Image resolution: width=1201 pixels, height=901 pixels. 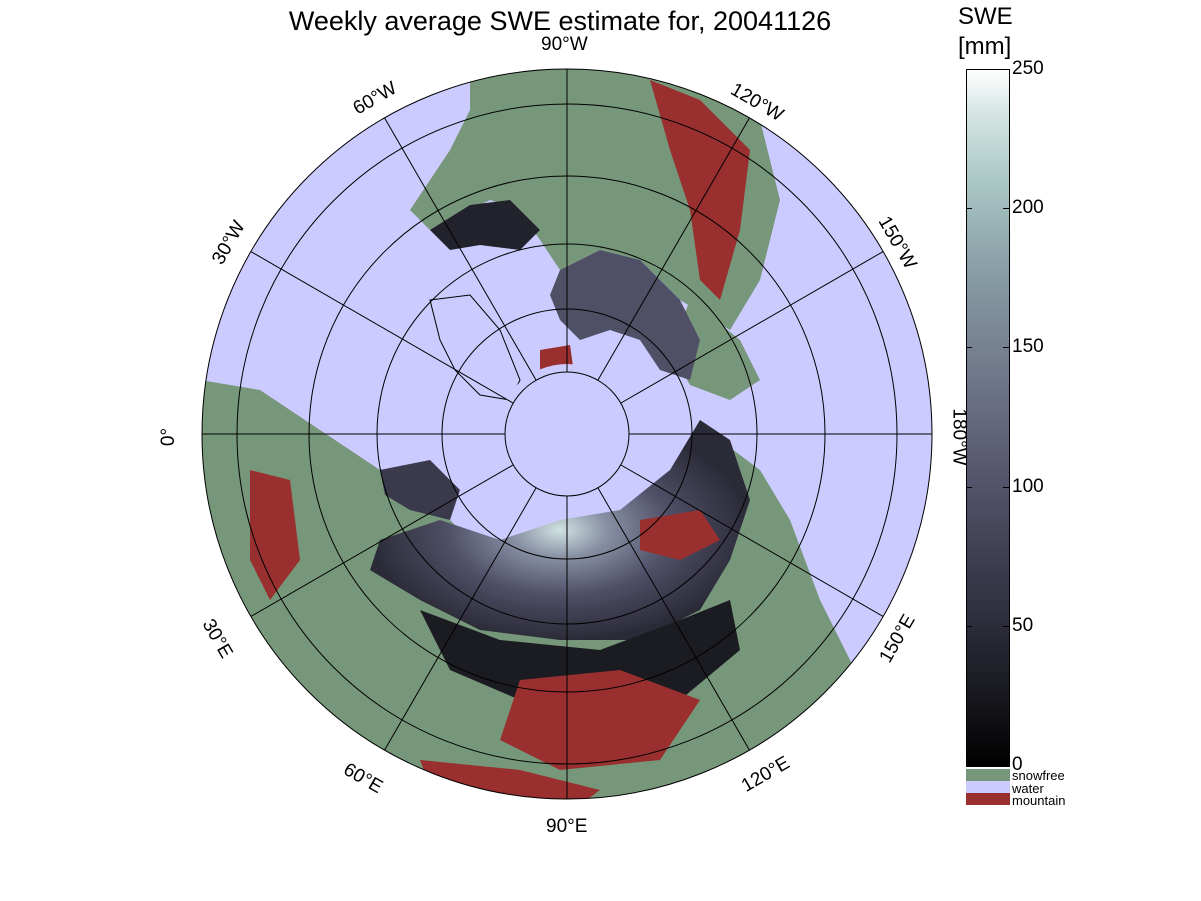 What do you see at coordinates (1028, 788) in the screenshot?
I see `legend-label-water: water` at bounding box center [1028, 788].